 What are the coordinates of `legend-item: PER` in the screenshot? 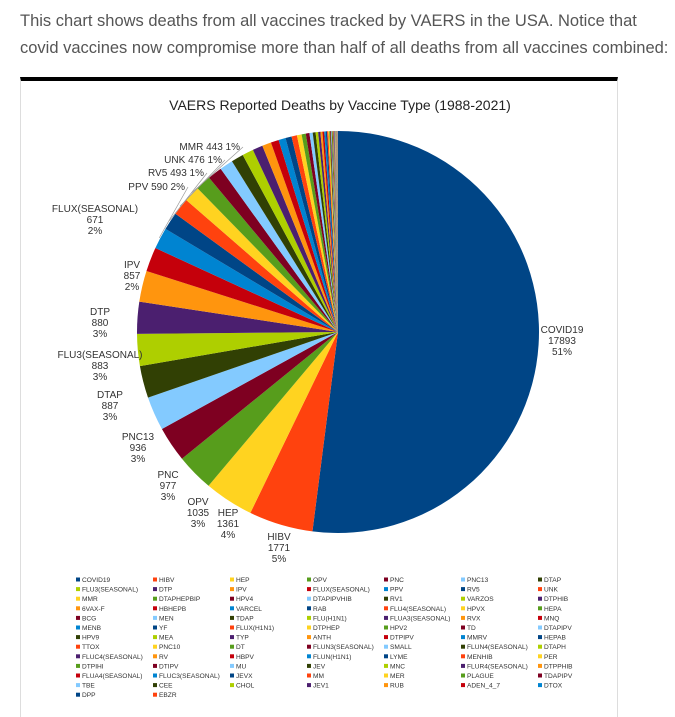 It's located at (548, 657).